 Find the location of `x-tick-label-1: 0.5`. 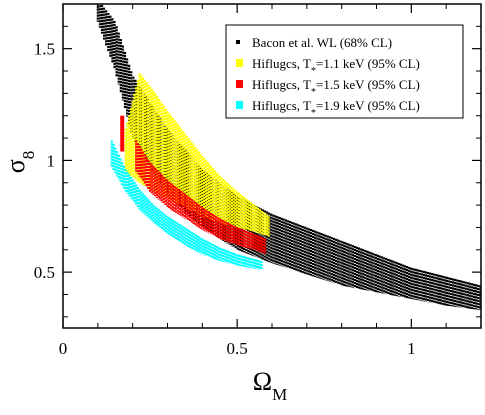

x-tick-label-1: 0.5 is located at coordinates (237, 348).